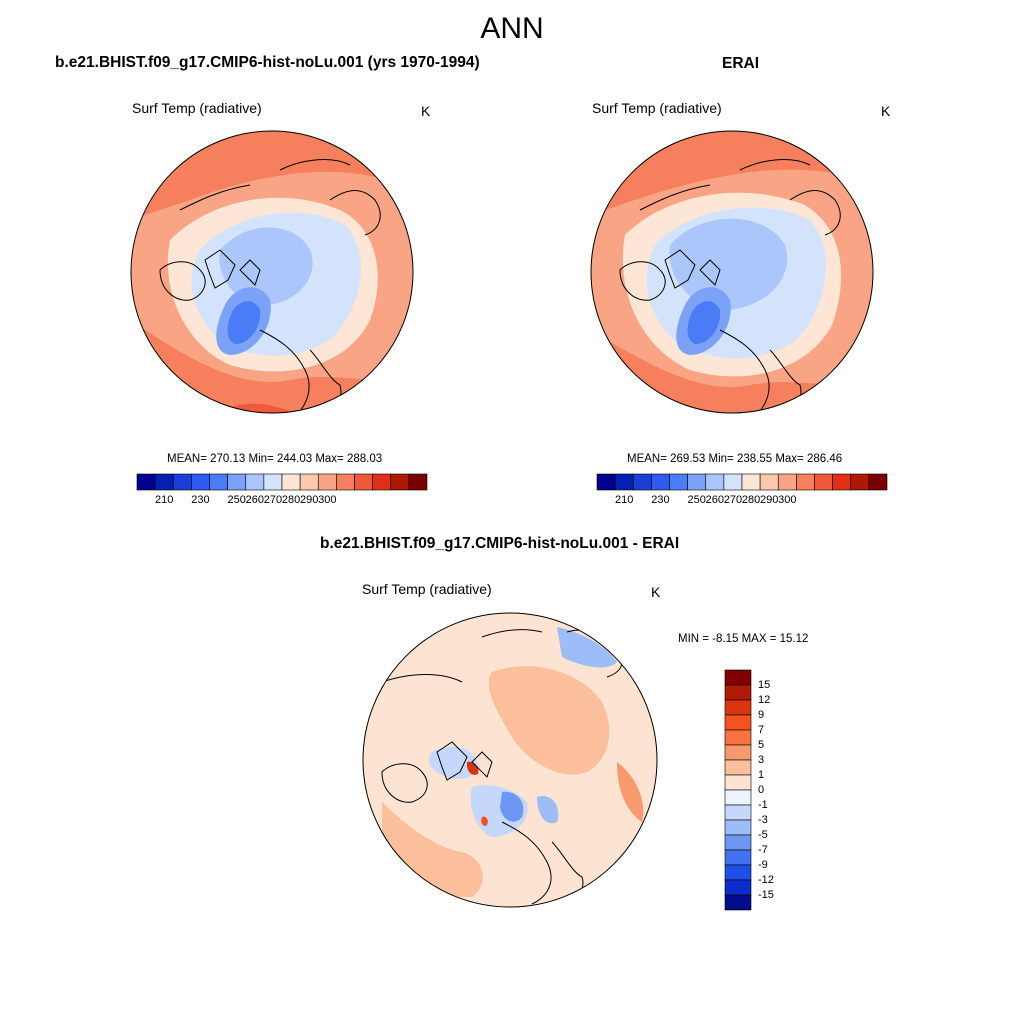  Describe the element at coordinates (764, 700) in the screenshot. I see `colorbar-tick-label: 12` at that location.